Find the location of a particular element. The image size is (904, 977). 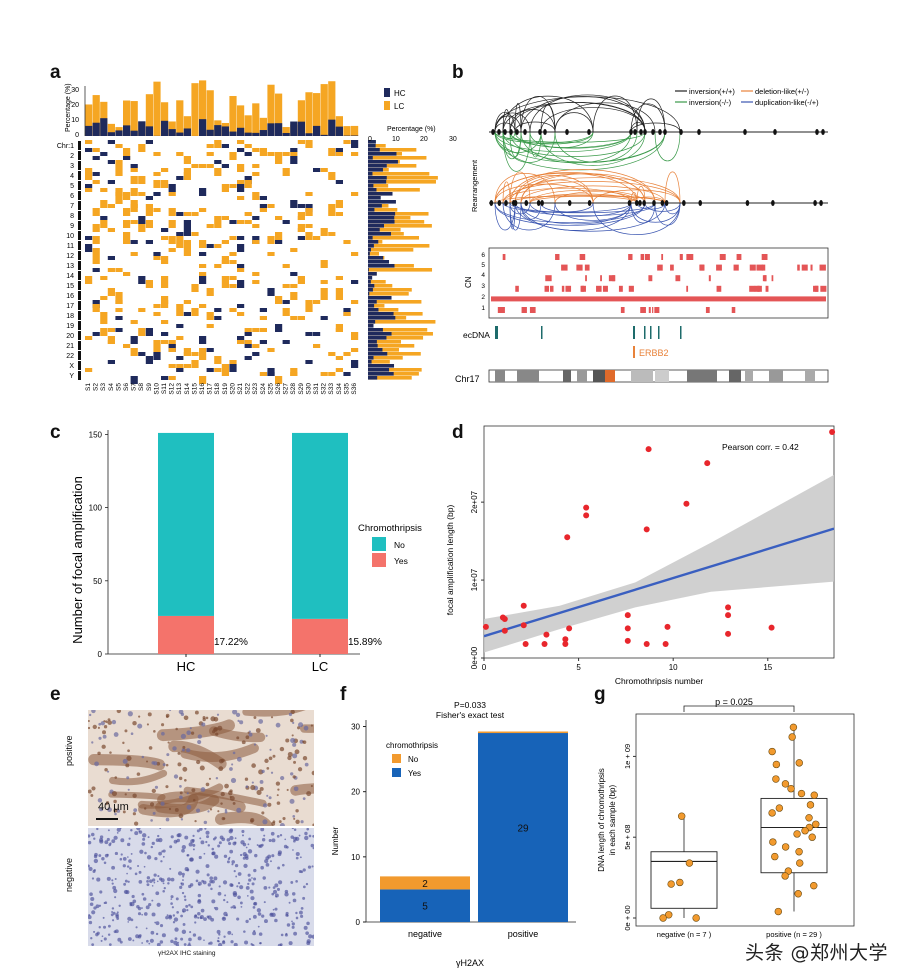

a-chr-label: 2 is located at coordinates (72, 156).